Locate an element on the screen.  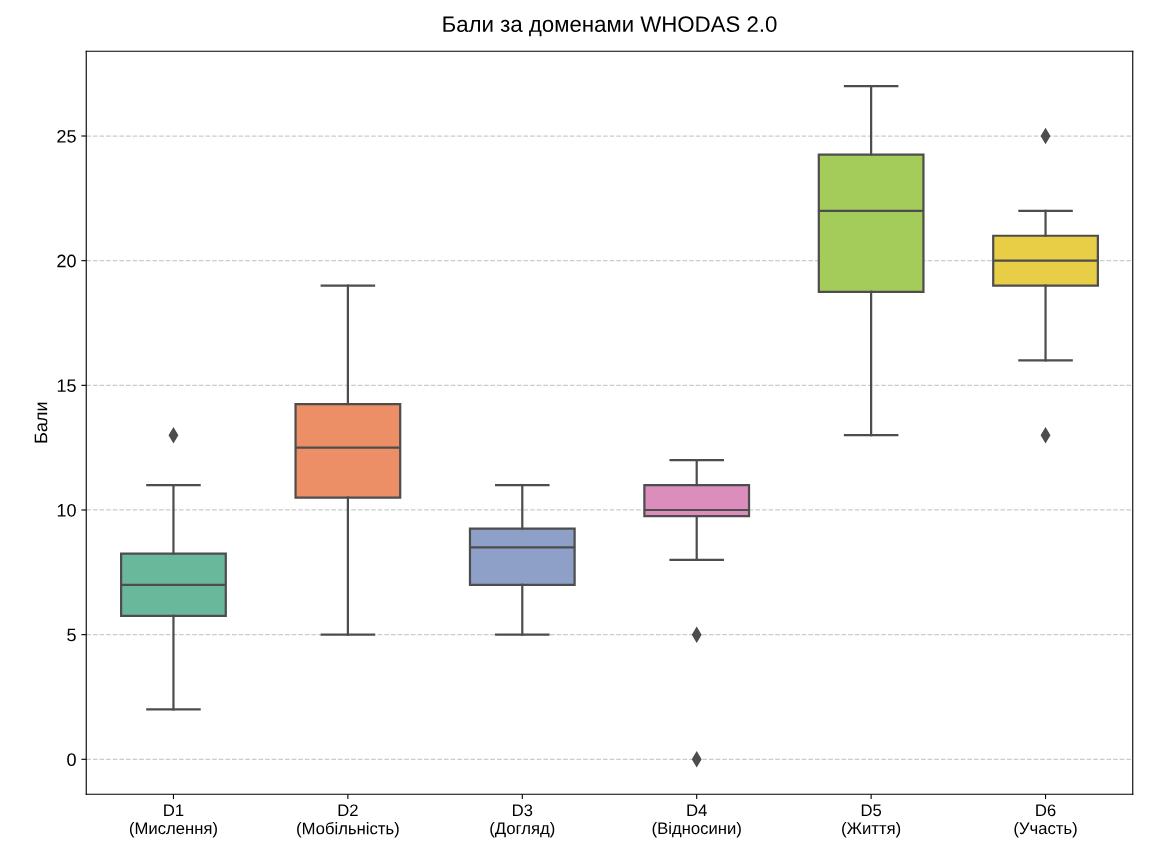
x-tick-label: D1 (Мислення) is located at coordinates (173, 821).